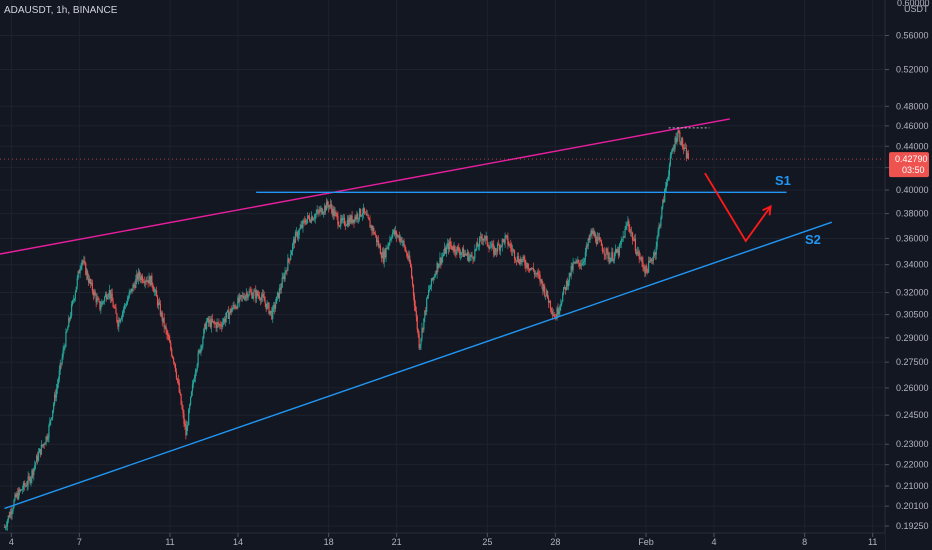  What do you see at coordinates (912, 36) in the screenshot?
I see `price-tick-label: 0.56000` at bounding box center [912, 36].